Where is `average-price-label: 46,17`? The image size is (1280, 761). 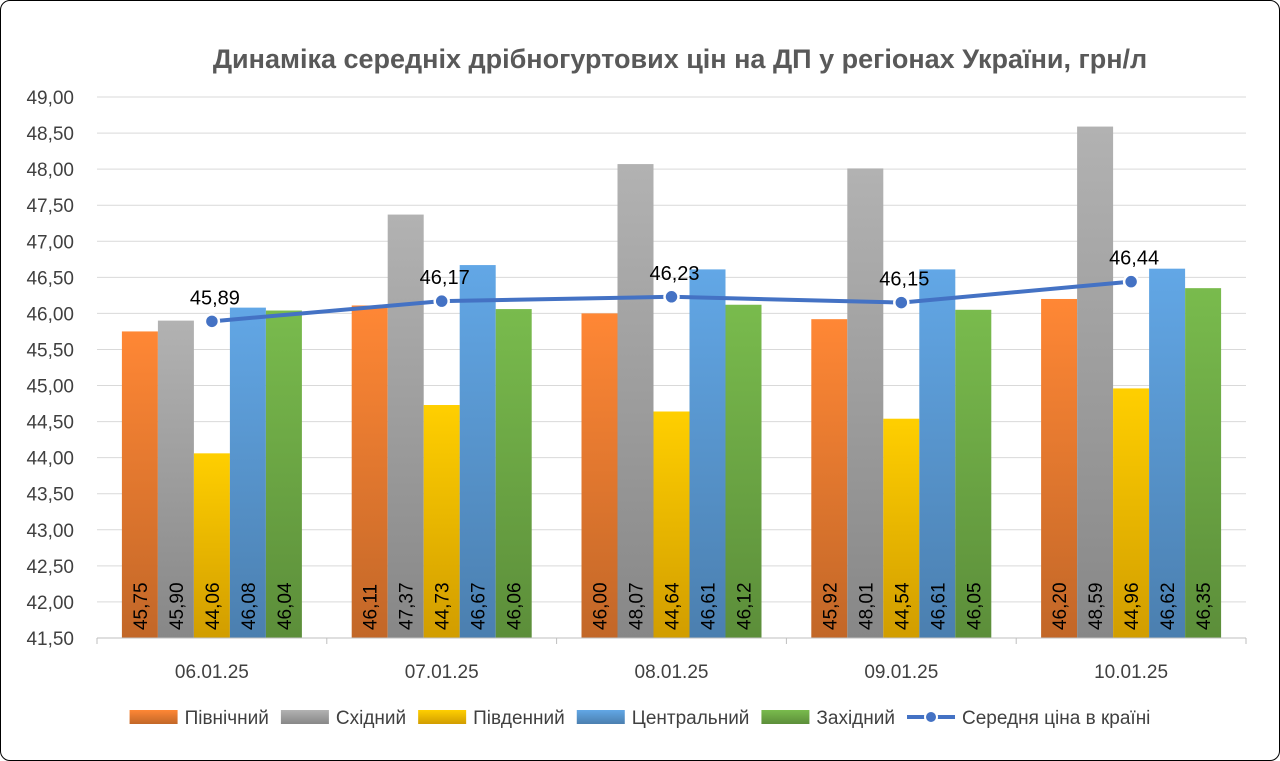
average-price-label: 46,17 is located at coordinates (445, 278).